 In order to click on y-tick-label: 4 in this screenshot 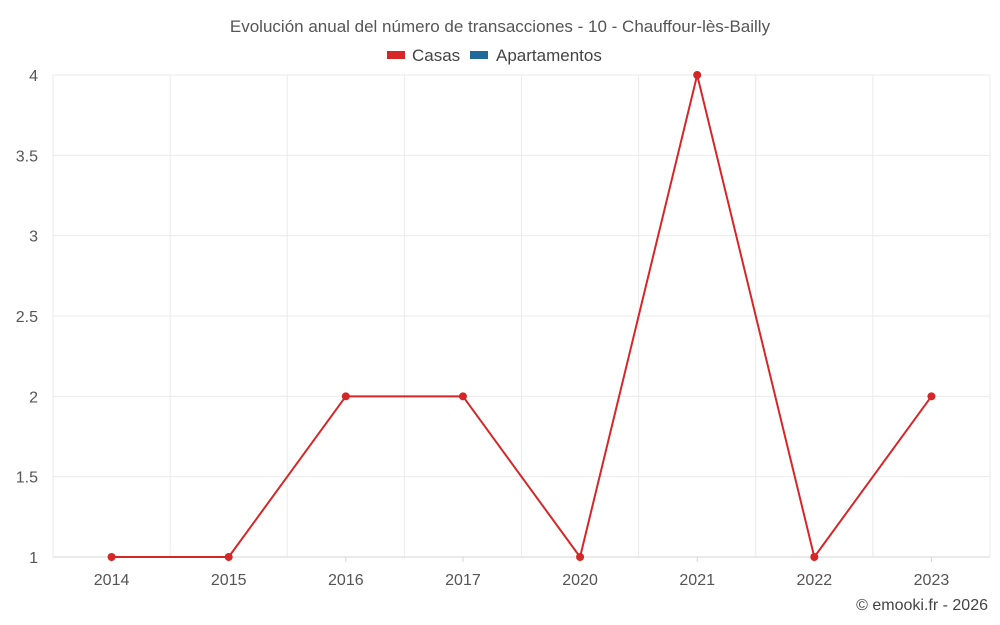, I will do `click(33, 76)`.